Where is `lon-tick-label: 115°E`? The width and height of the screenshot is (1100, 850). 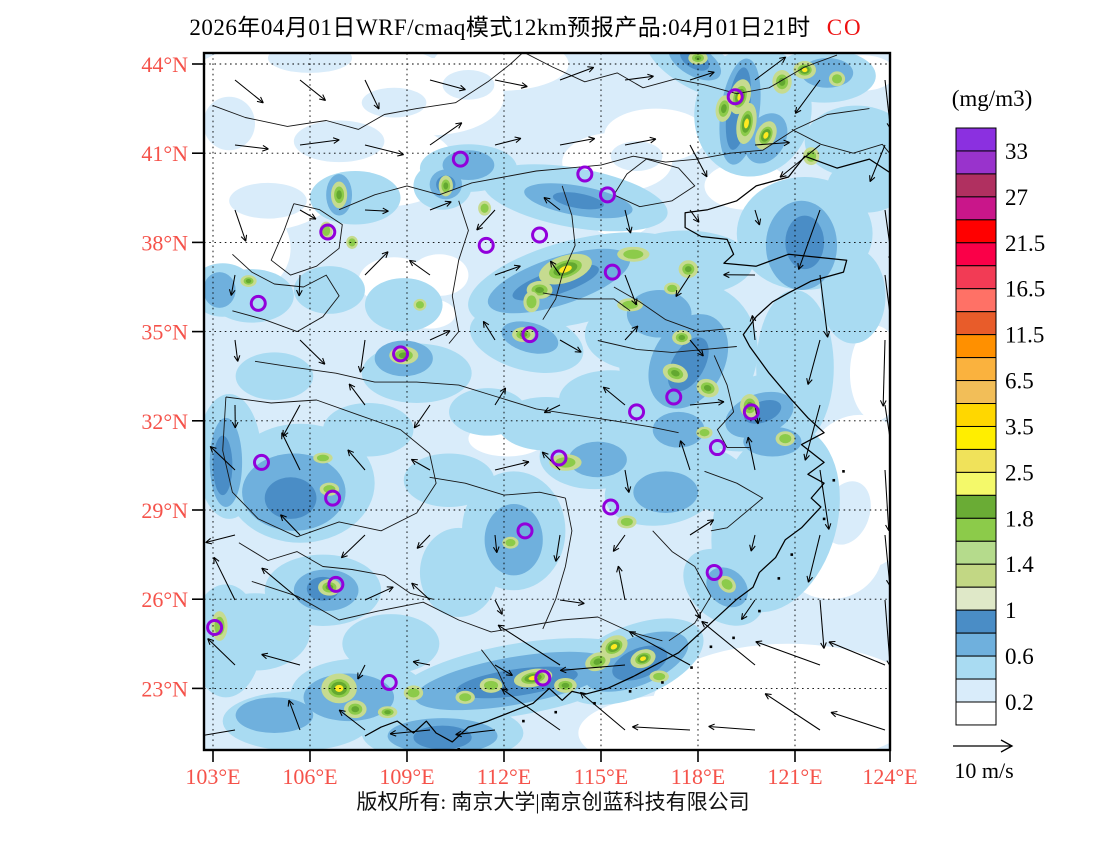
lon-tick-label: 115°E is located at coordinates (601, 776).